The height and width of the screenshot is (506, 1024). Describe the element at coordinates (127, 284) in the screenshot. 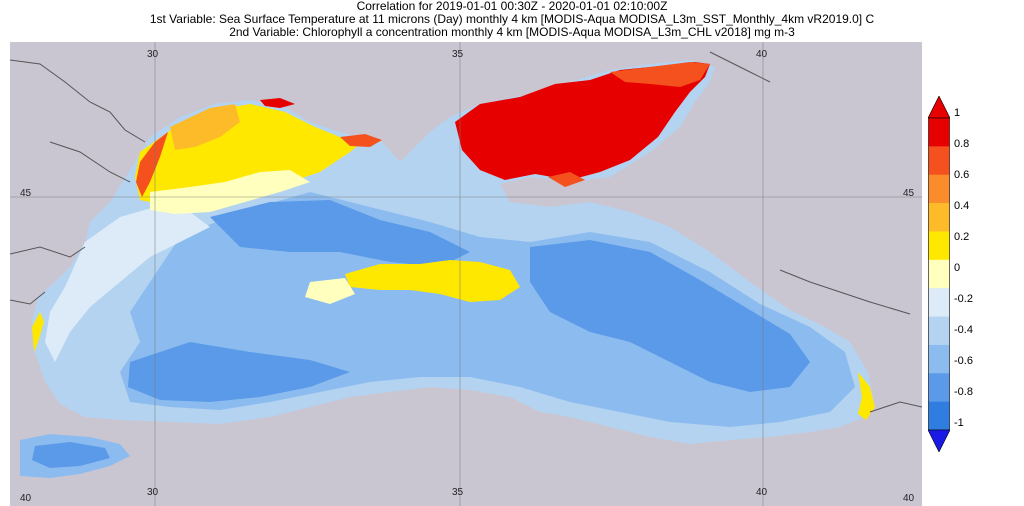

I see `basin-light-west-band` at that location.